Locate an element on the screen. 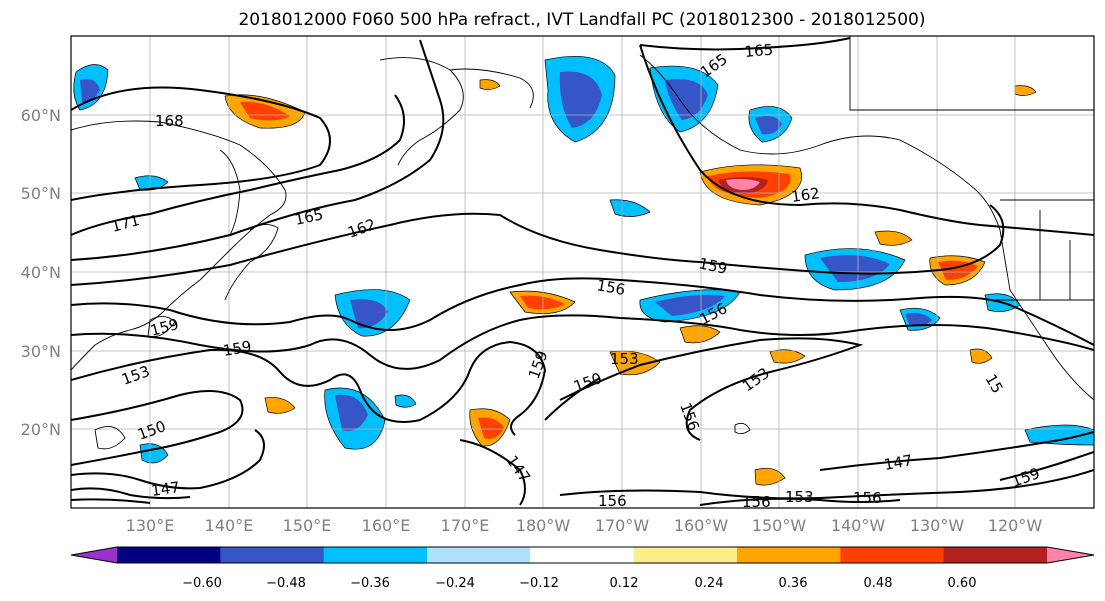 The height and width of the screenshot is (601, 1105). colorbar-tick-label: 0.36 is located at coordinates (793, 583).